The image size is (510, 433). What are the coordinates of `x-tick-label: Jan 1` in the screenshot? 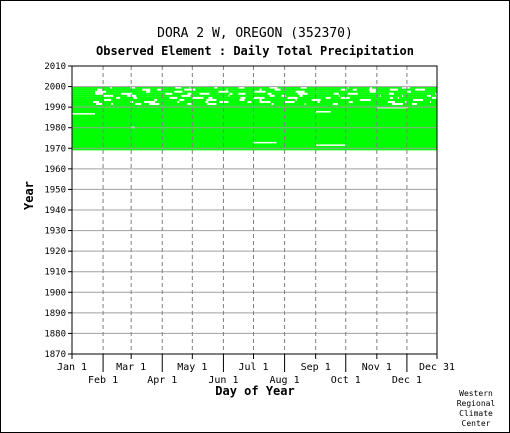 It's located at (72, 367).